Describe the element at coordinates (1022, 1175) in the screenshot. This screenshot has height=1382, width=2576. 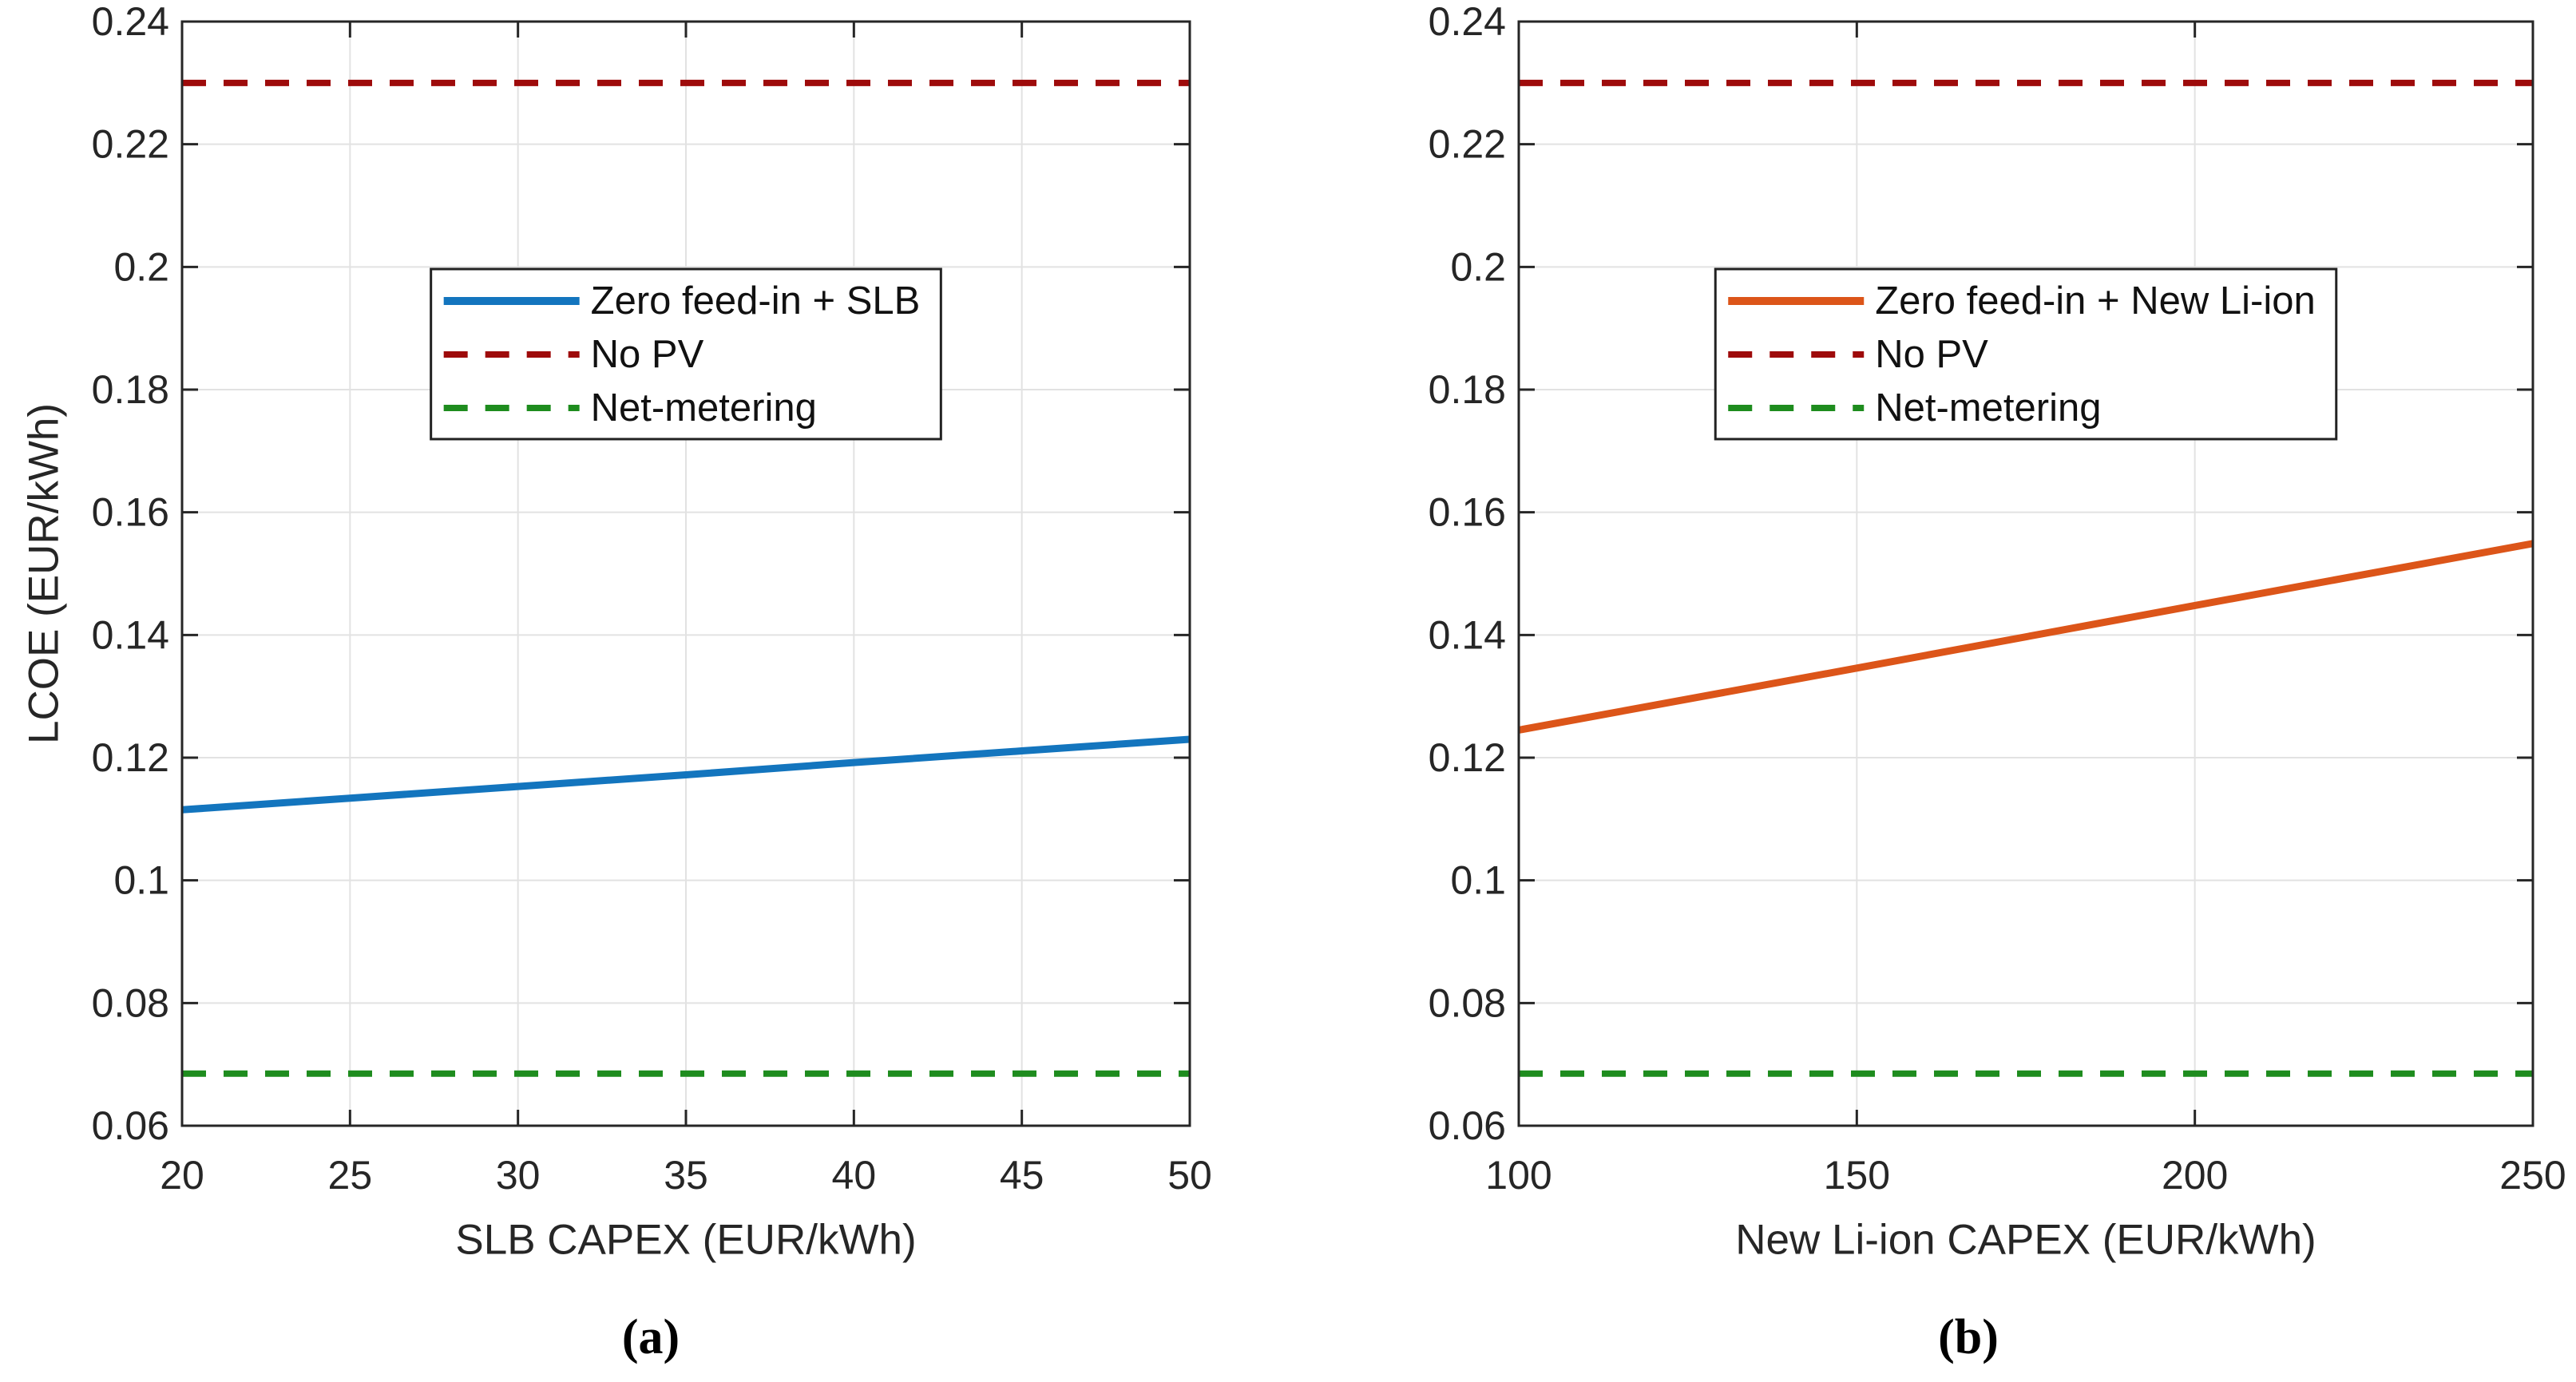
I see `x-tick-label: 45` at that location.